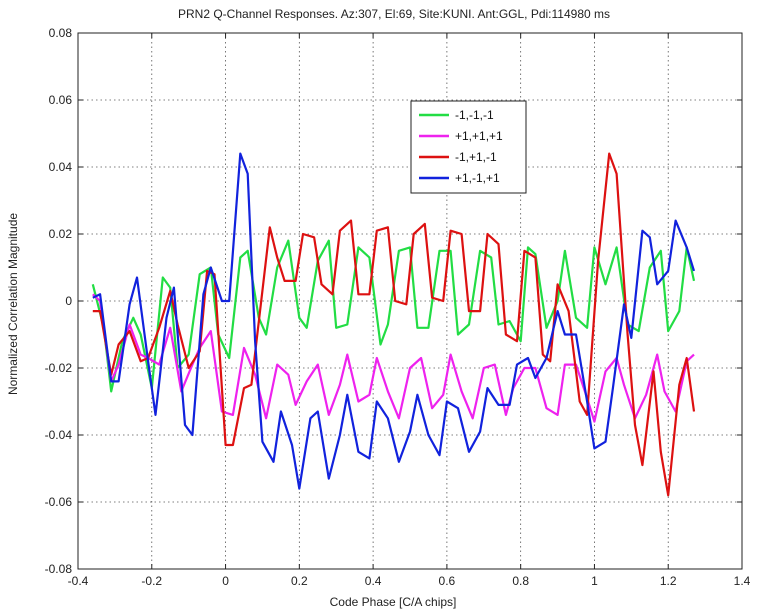 Image resolution: width=761 pixels, height=612 pixels. I want to click on legend-entry-label: -1,-1,-1, so click(474, 115).